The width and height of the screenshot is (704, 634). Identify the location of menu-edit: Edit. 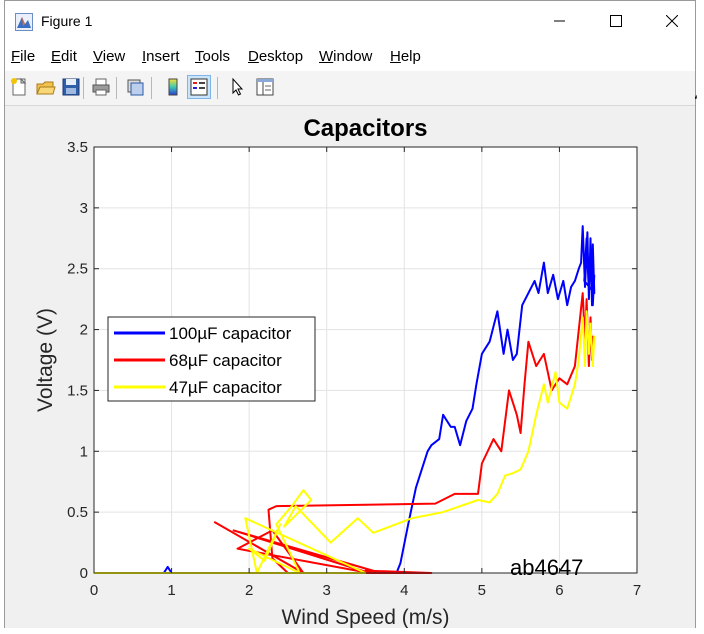
(64, 56).